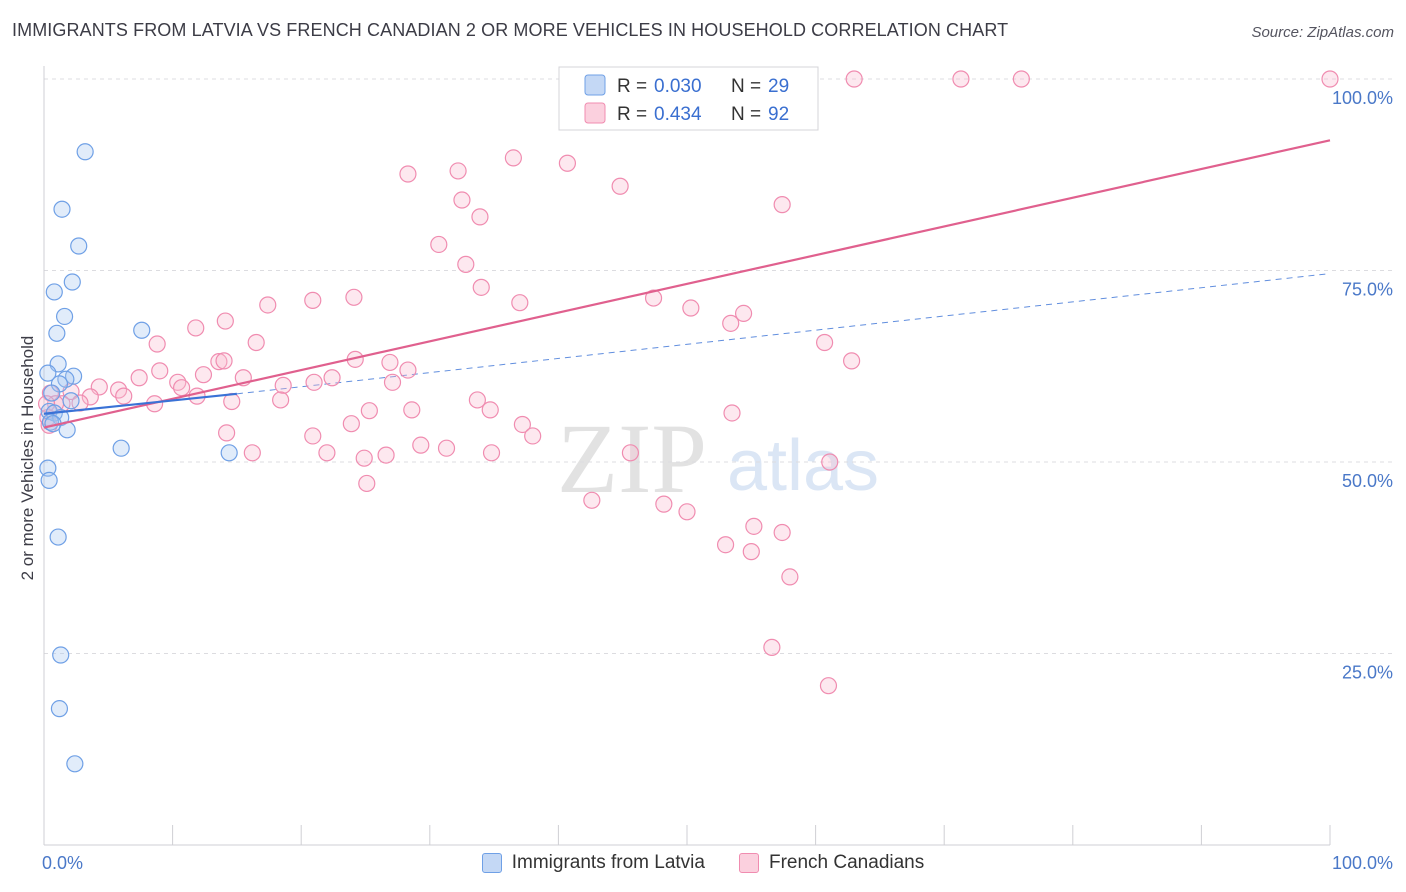 Image resolution: width=1406 pixels, height=892 pixels. What do you see at coordinates (746, 86) in the screenshot?
I see `legend-n-label: N =` at bounding box center [746, 86].